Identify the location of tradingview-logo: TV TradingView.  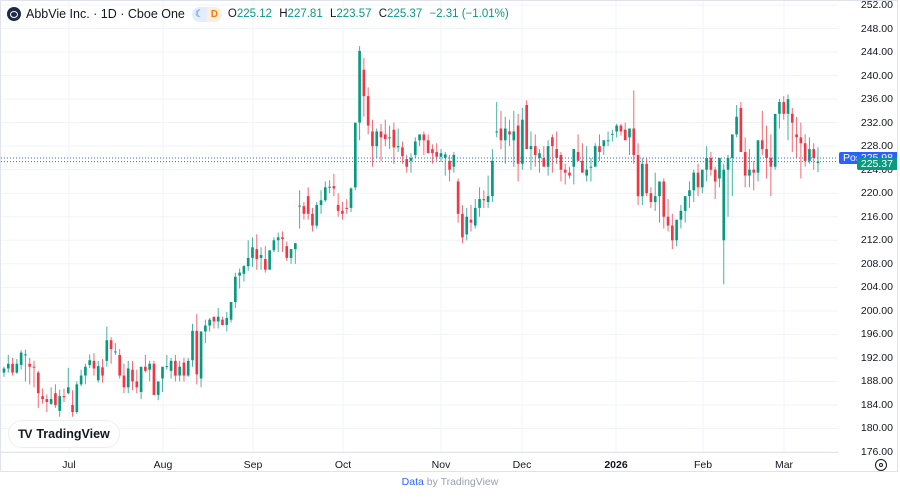
(64, 434).